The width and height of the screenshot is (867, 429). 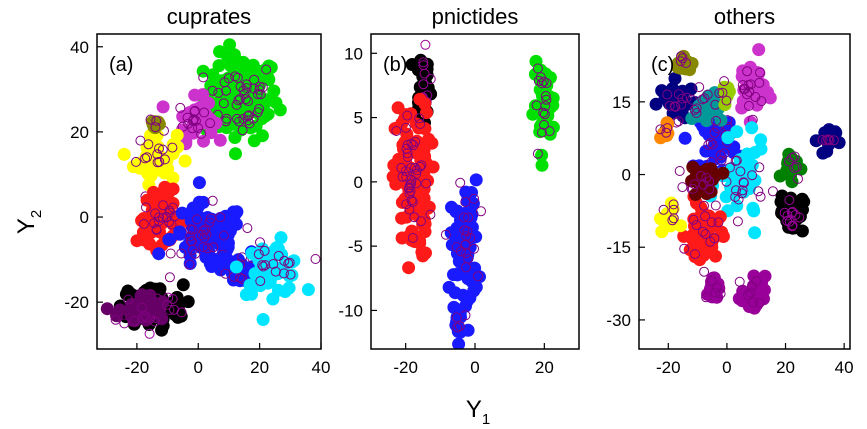 I want to click on y-tick-label: -10, so click(x=350, y=310).